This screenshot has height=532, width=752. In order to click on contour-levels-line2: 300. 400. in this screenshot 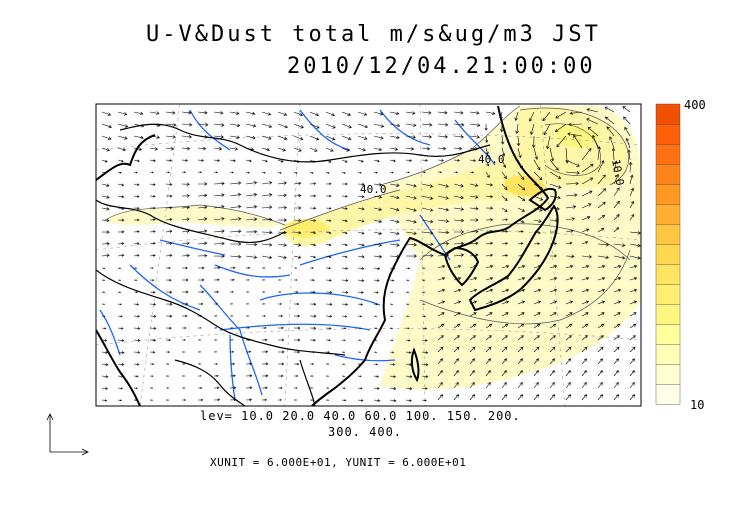, I will do `click(365, 432)`.